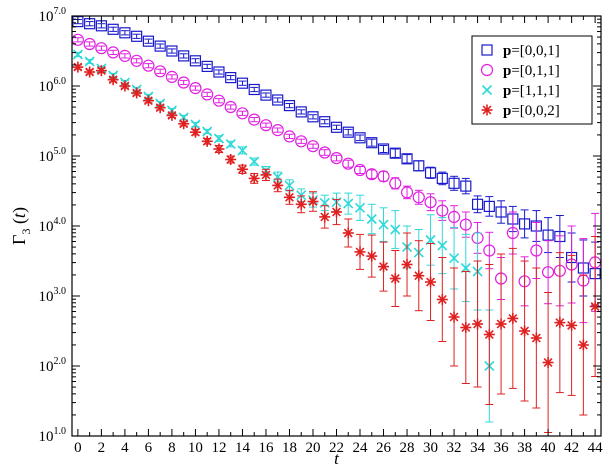 The height and width of the screenshot is (470, 613). I want to click on x-tick-label: 30, so click(430, 448).